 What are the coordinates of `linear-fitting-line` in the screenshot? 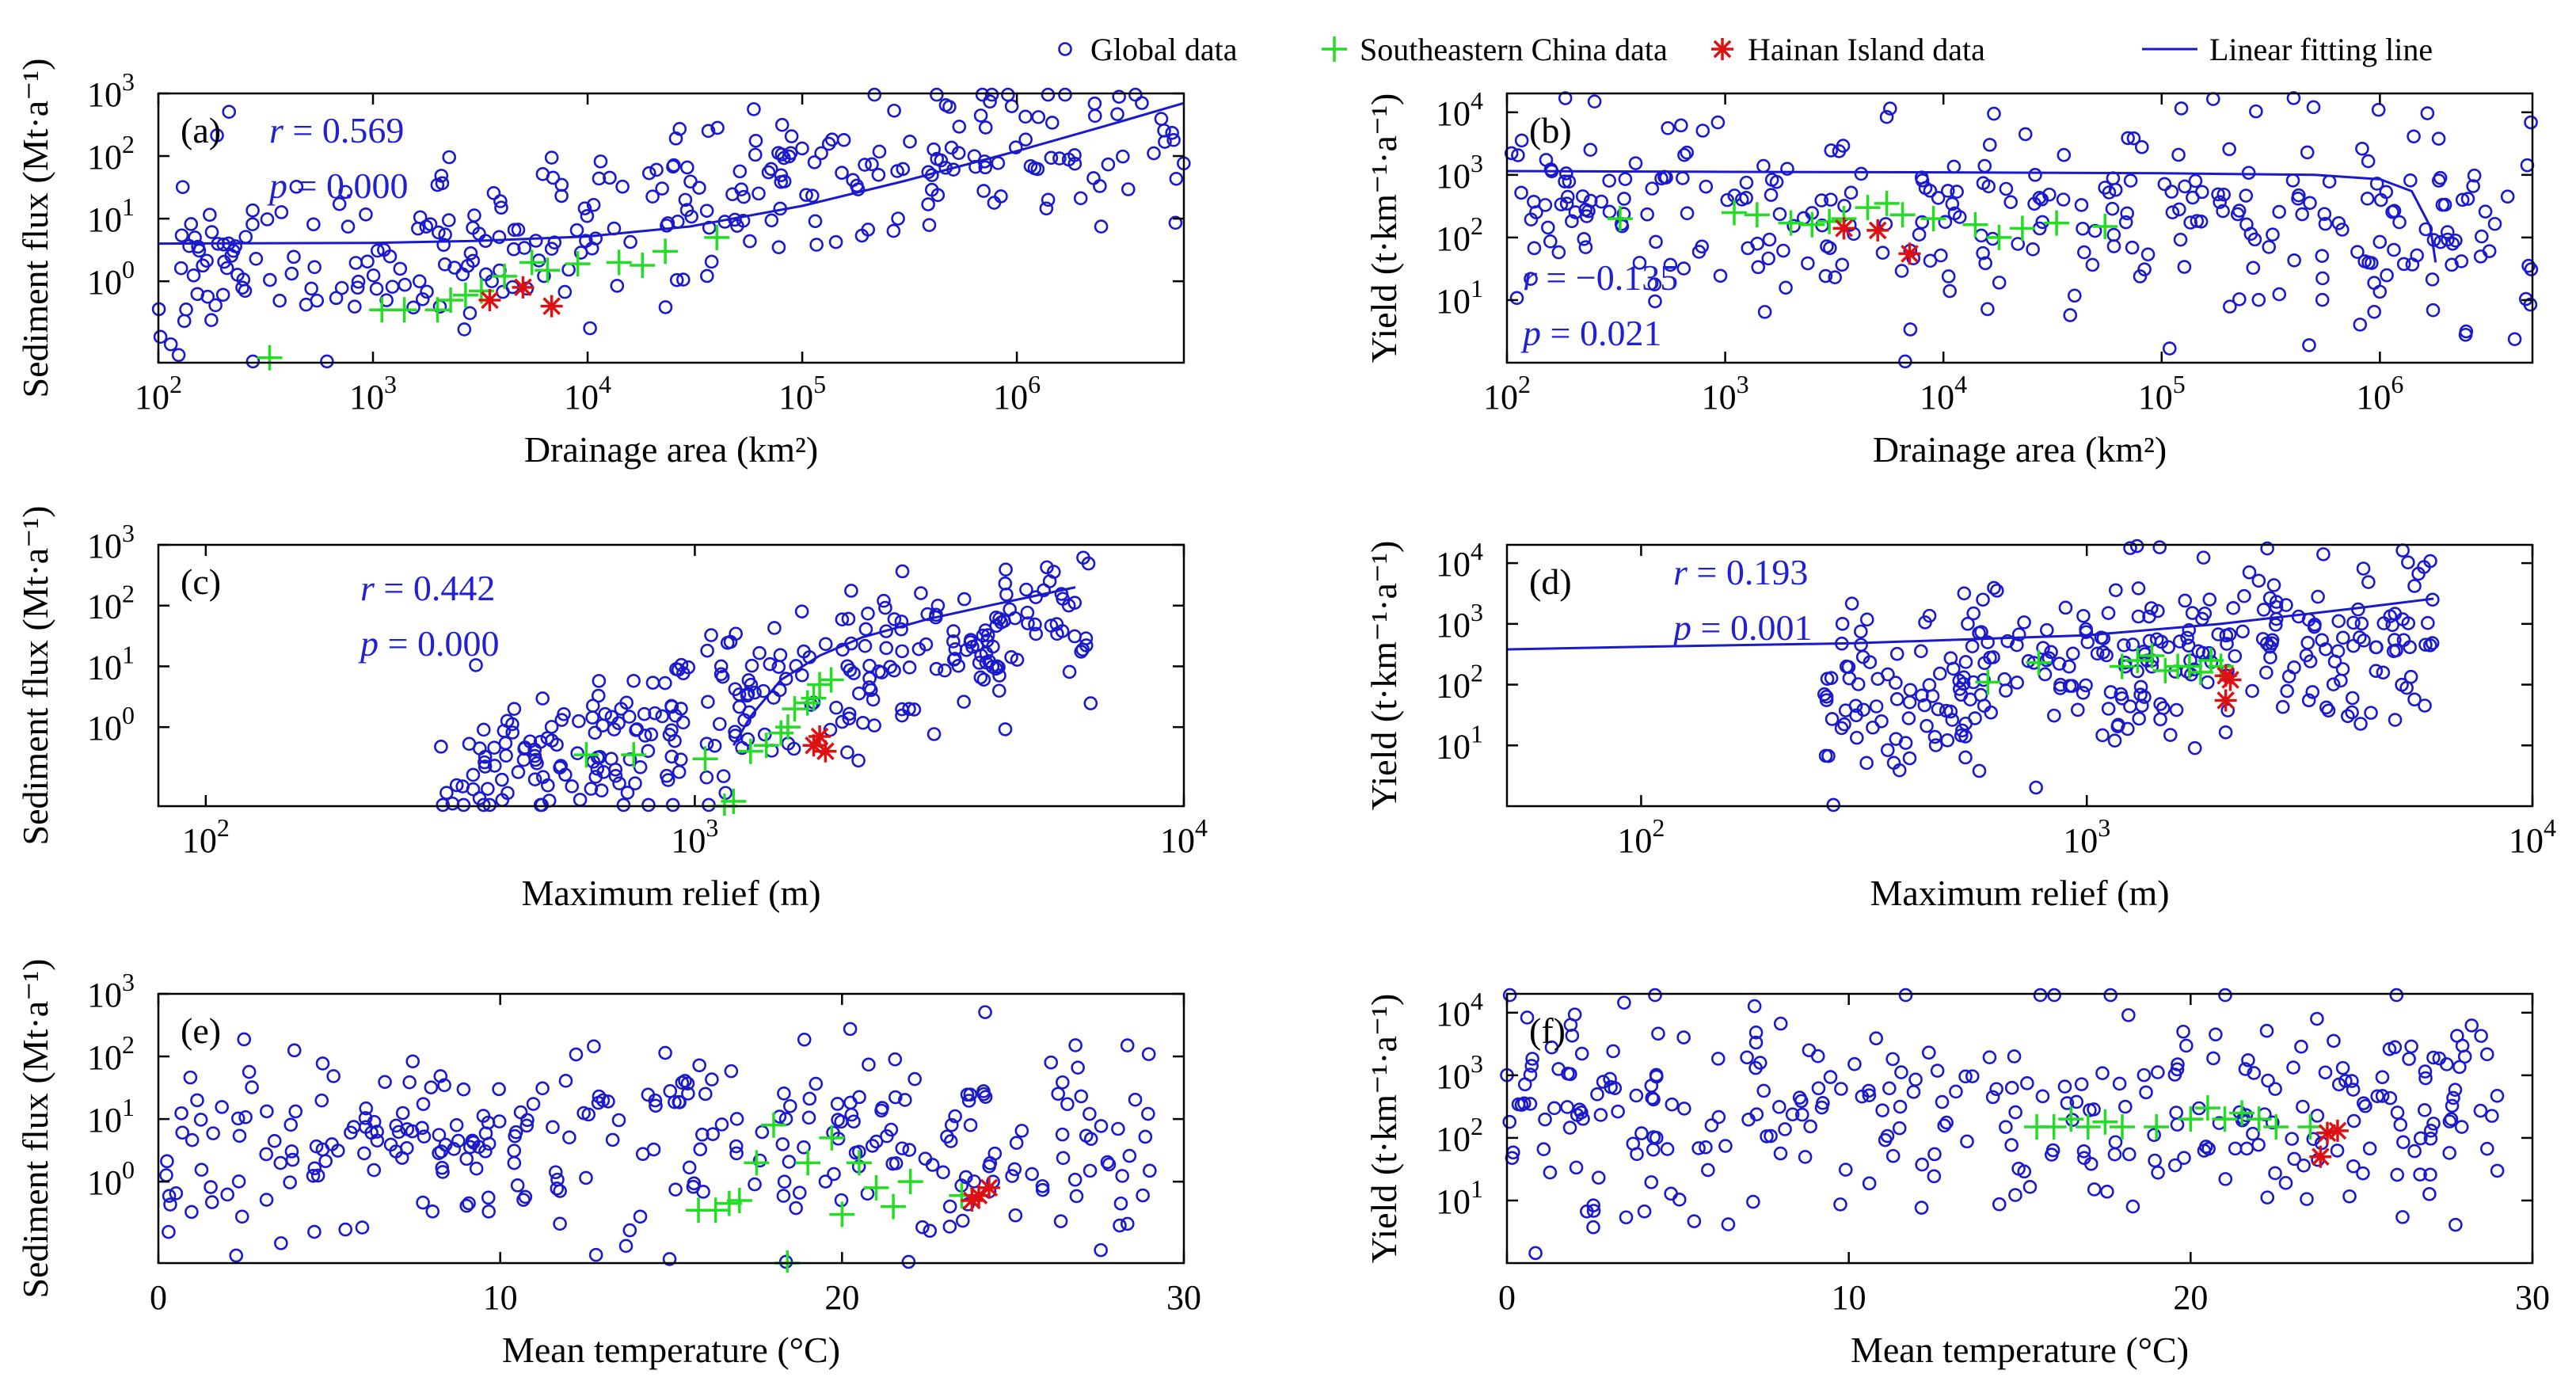 It's located at (671, 173).